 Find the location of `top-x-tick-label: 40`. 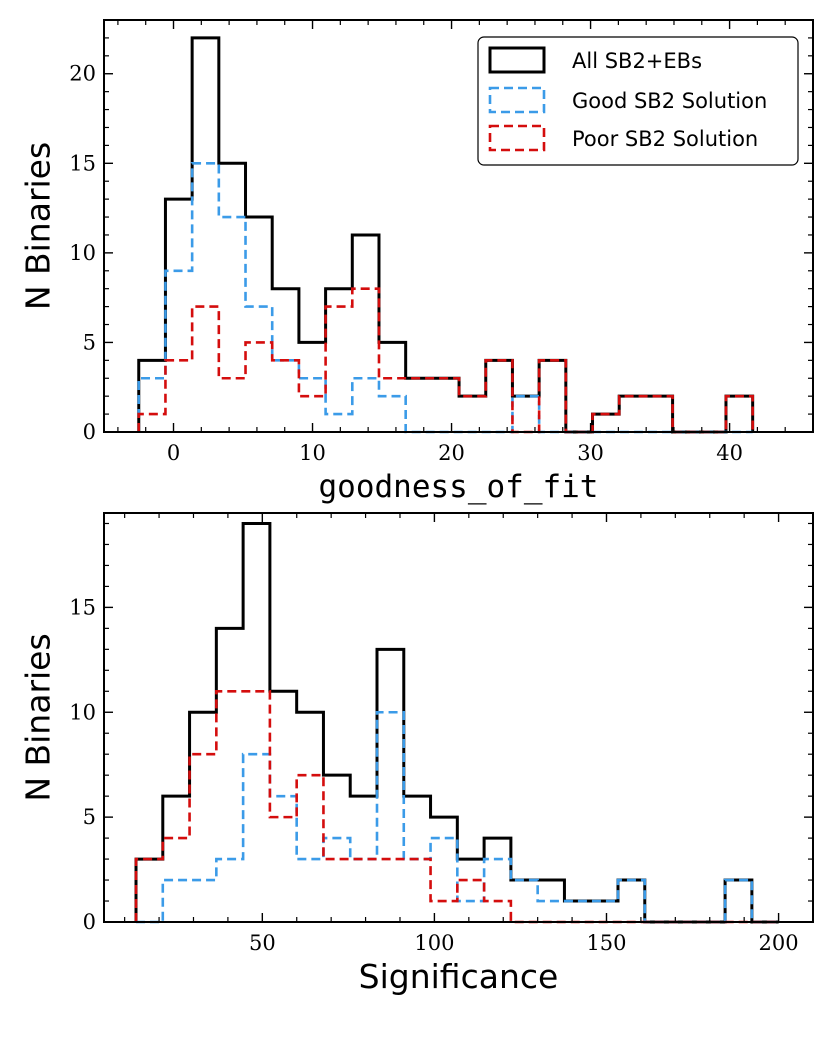

top-x-tick-label: 40 is located at coordinates (729, 453).